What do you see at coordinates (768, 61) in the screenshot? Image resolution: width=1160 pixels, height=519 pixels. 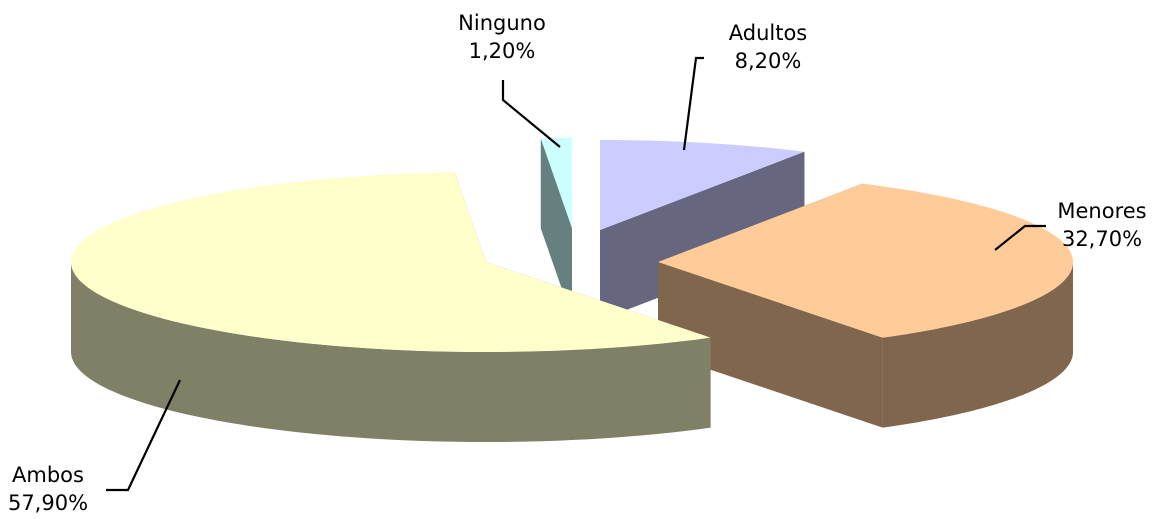 I see `slice-value-label: 8,20%` at bounding box center [768, 61].